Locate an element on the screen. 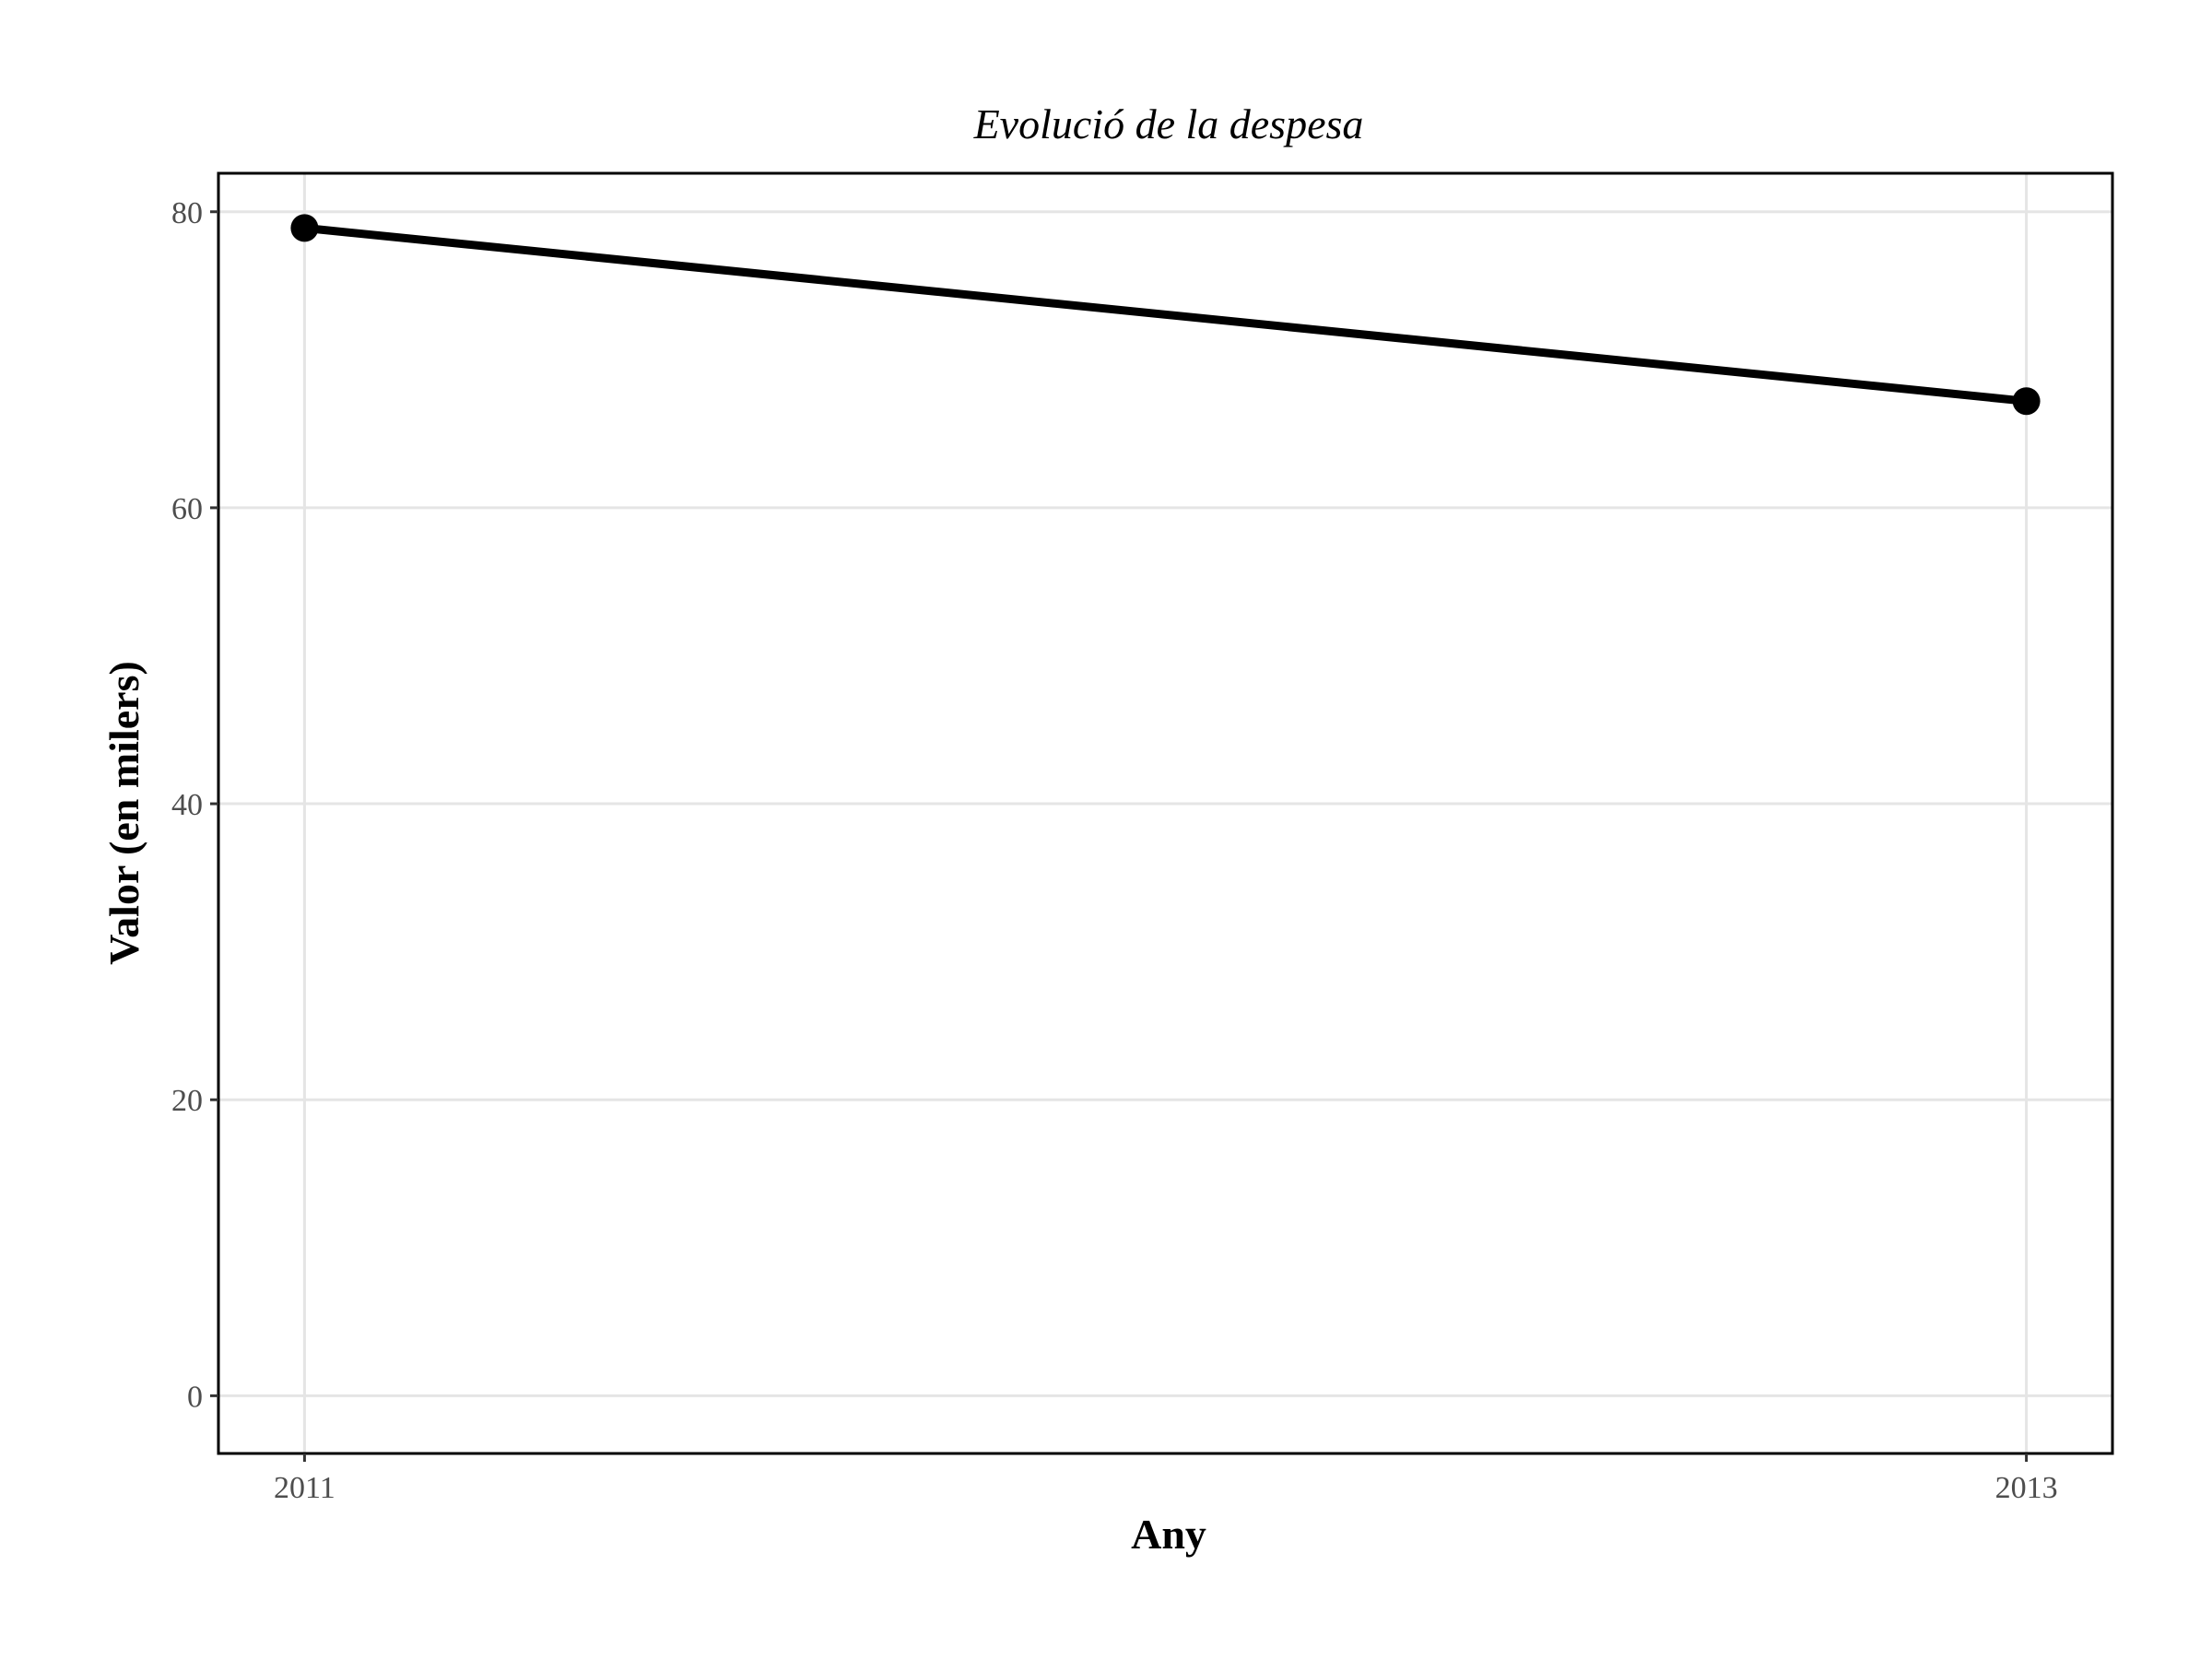  y-tick-label: 80 is located at coordinates (187, 213).